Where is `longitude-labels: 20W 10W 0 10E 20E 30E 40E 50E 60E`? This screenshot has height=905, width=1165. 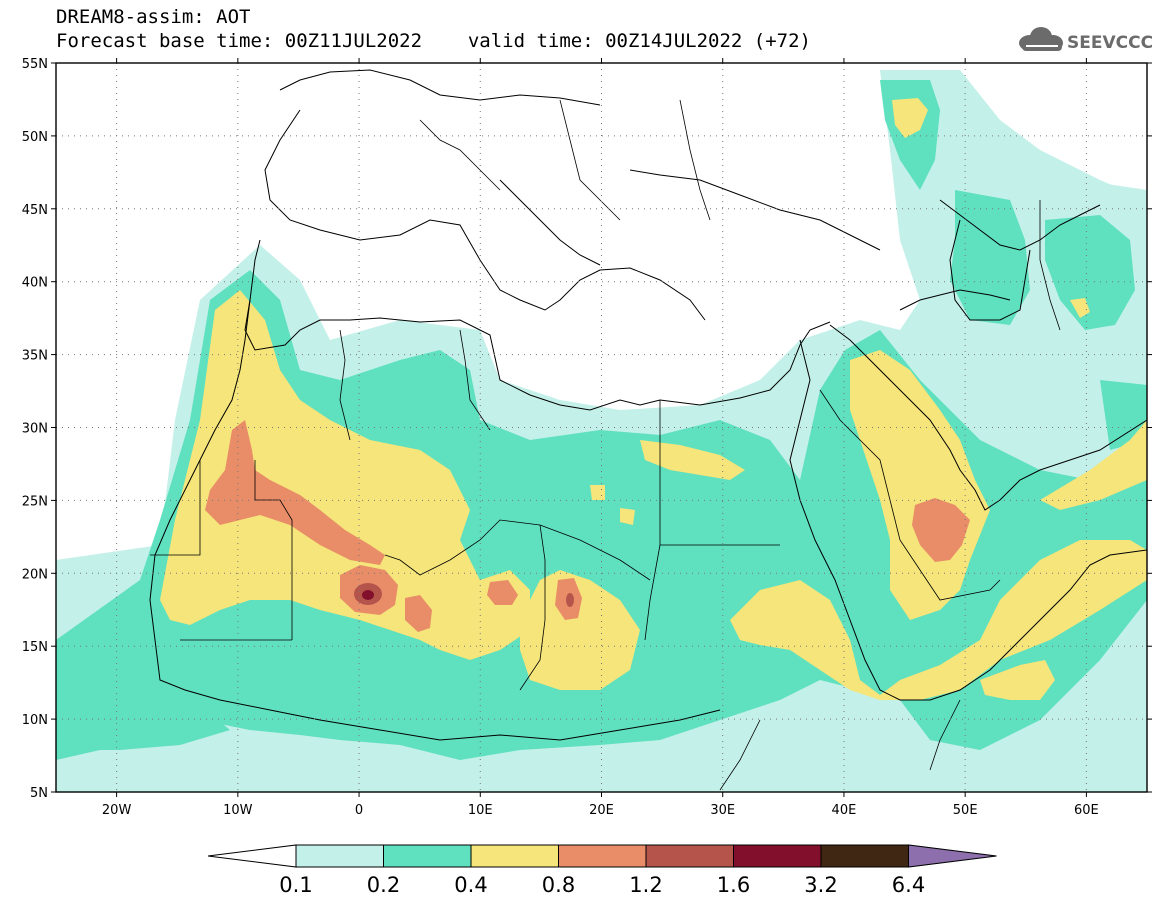 longitude-labels: 20W 10W 0 10E 20E 30E 40E 50E 60E is located at coordinates (600, 810).